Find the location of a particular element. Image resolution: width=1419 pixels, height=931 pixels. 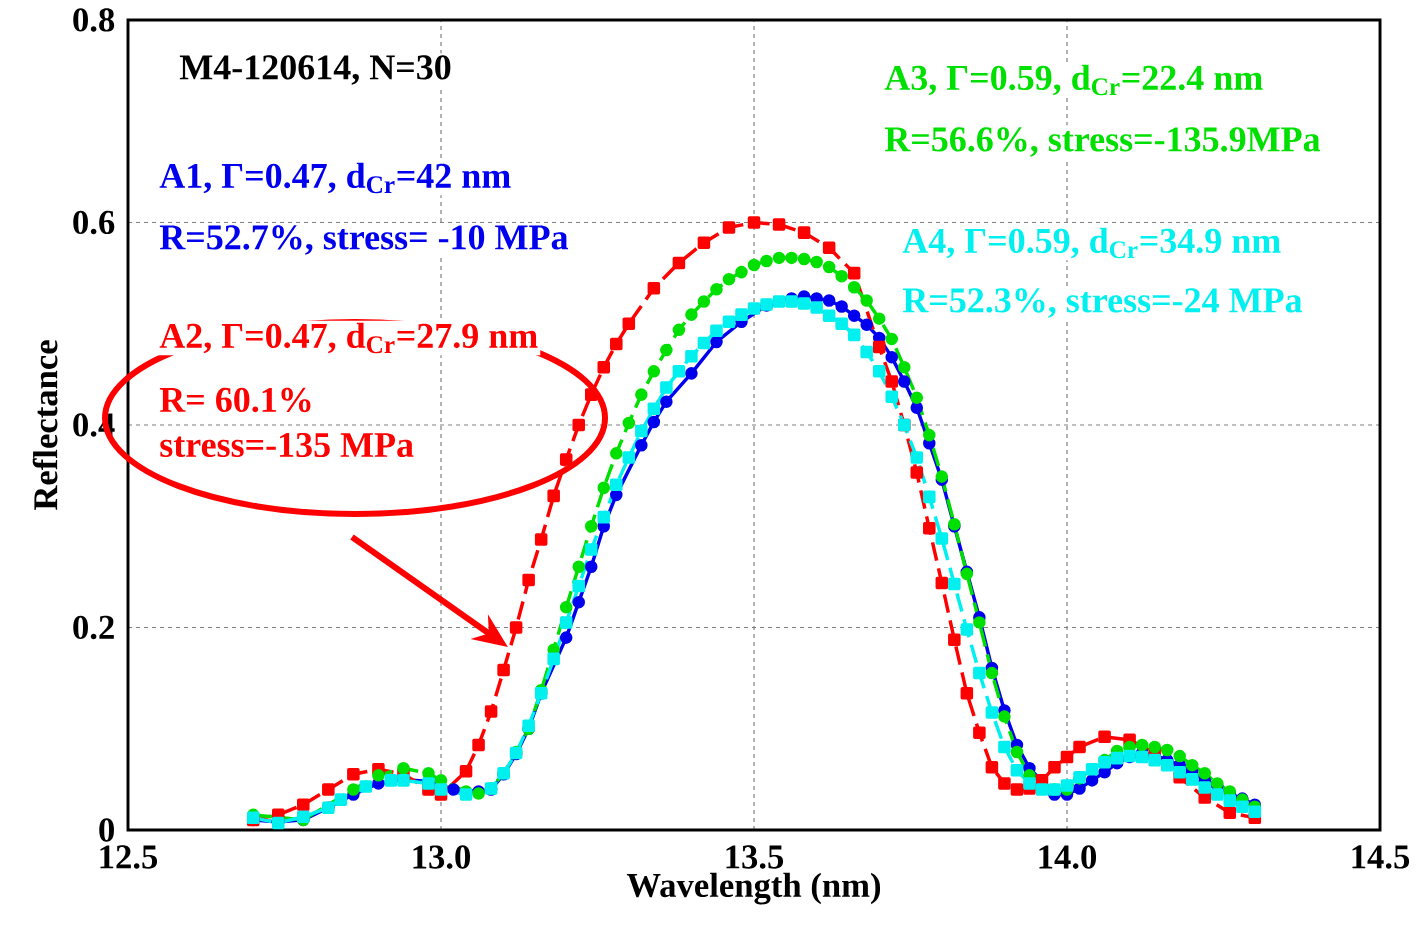

annotation: R=52.3%, stress=-24 MPa is located at coordinates (1102, 303).